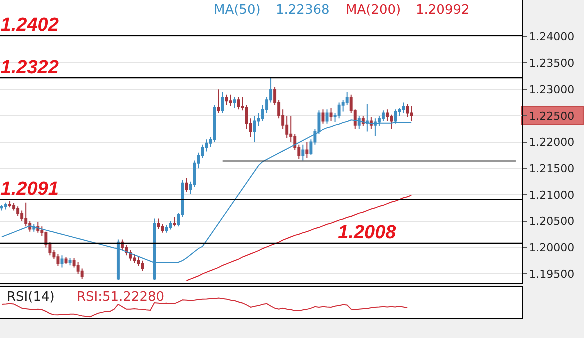 This screenshot has height=338, width=584. I want to click on y-tick-label: 1.24000, so click(552, 37).